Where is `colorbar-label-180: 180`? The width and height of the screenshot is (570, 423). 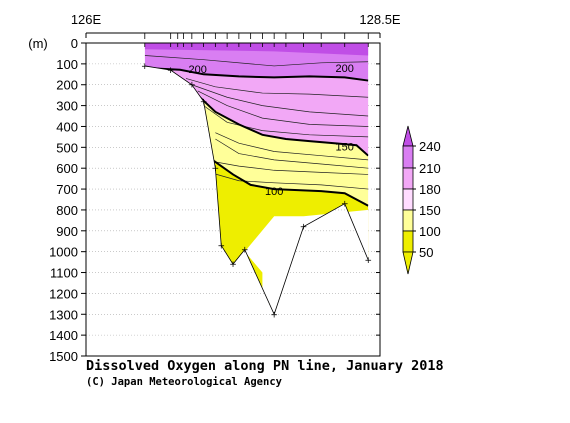
colorbar-label-180: 180 is located at coordinates (430, 189).